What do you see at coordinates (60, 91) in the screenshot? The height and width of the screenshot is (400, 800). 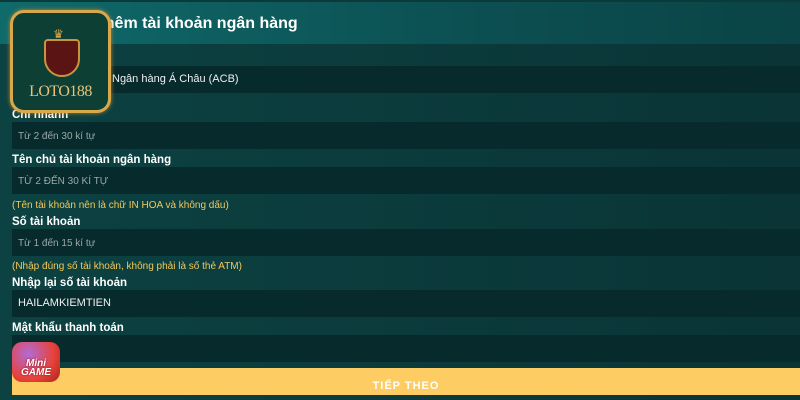 I see `logo-text: LOTO188` at bounding box center [60, 91].